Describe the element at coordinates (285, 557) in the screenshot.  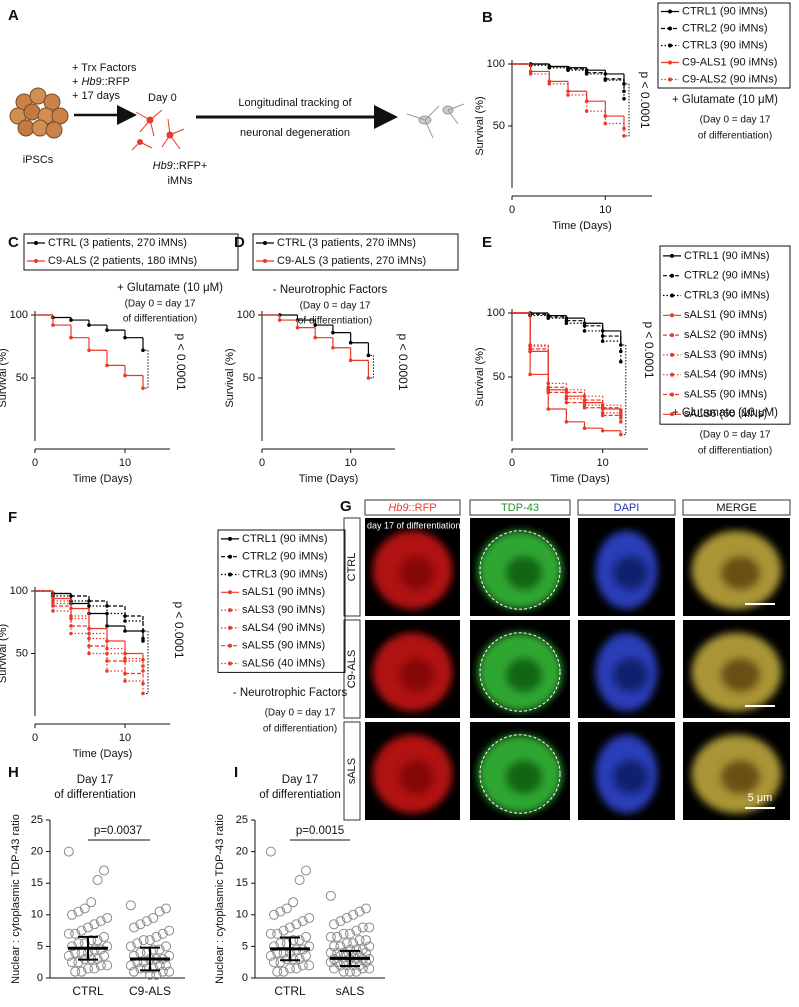
I see `legend-label: CTRL2 (90 iMNs)` at that location.